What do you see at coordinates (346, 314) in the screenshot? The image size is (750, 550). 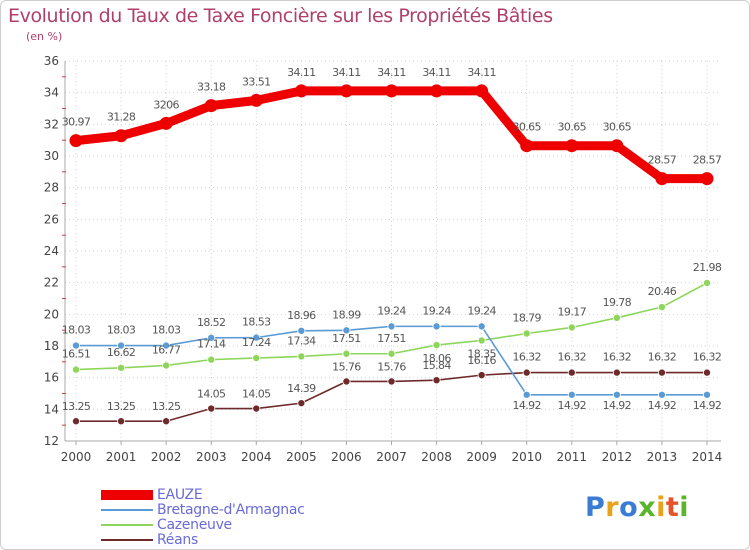 I see `data-label-bretagne: 18.99` at bounding box center [346, 314].